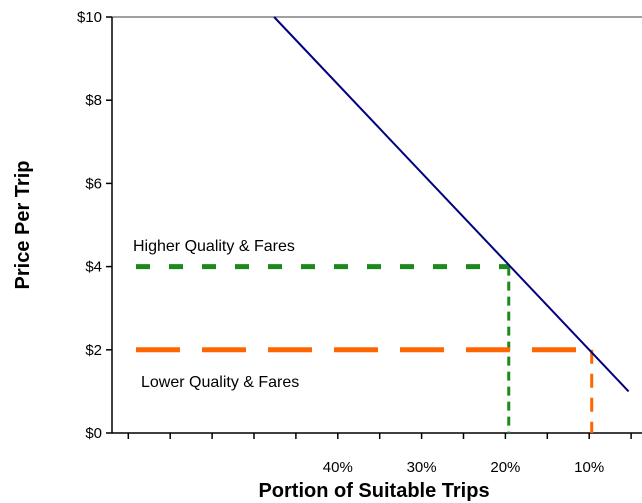 This screenshot has width=642, height=503. I want to click on y-tick-label: $10, so click(89, 17).